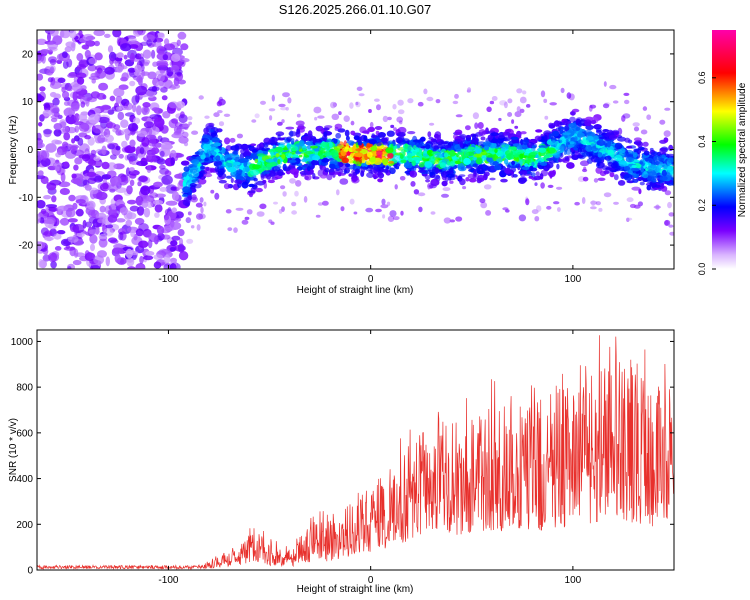 The height and width of the screenshot is (600, 750). I want to click on x-tick-label: -100, so click(168, 279).